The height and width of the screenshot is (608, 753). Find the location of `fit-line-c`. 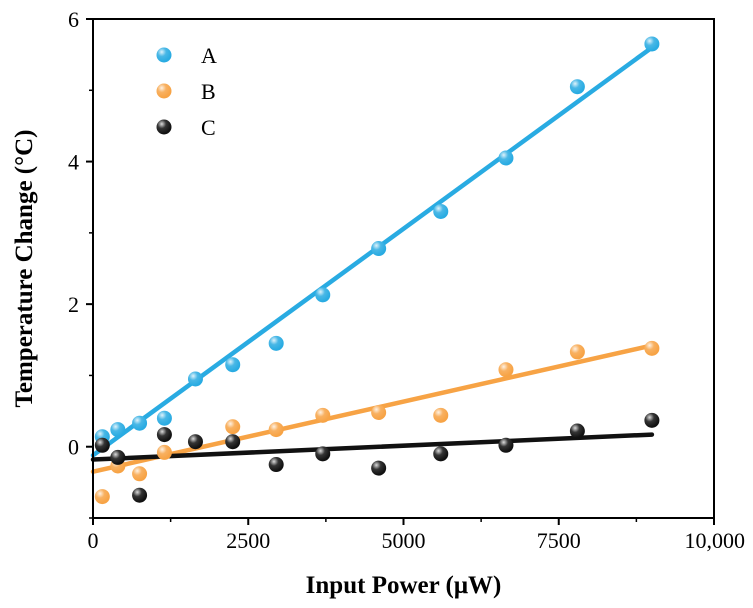

fit-line-c is located at coordinates (372, 447).